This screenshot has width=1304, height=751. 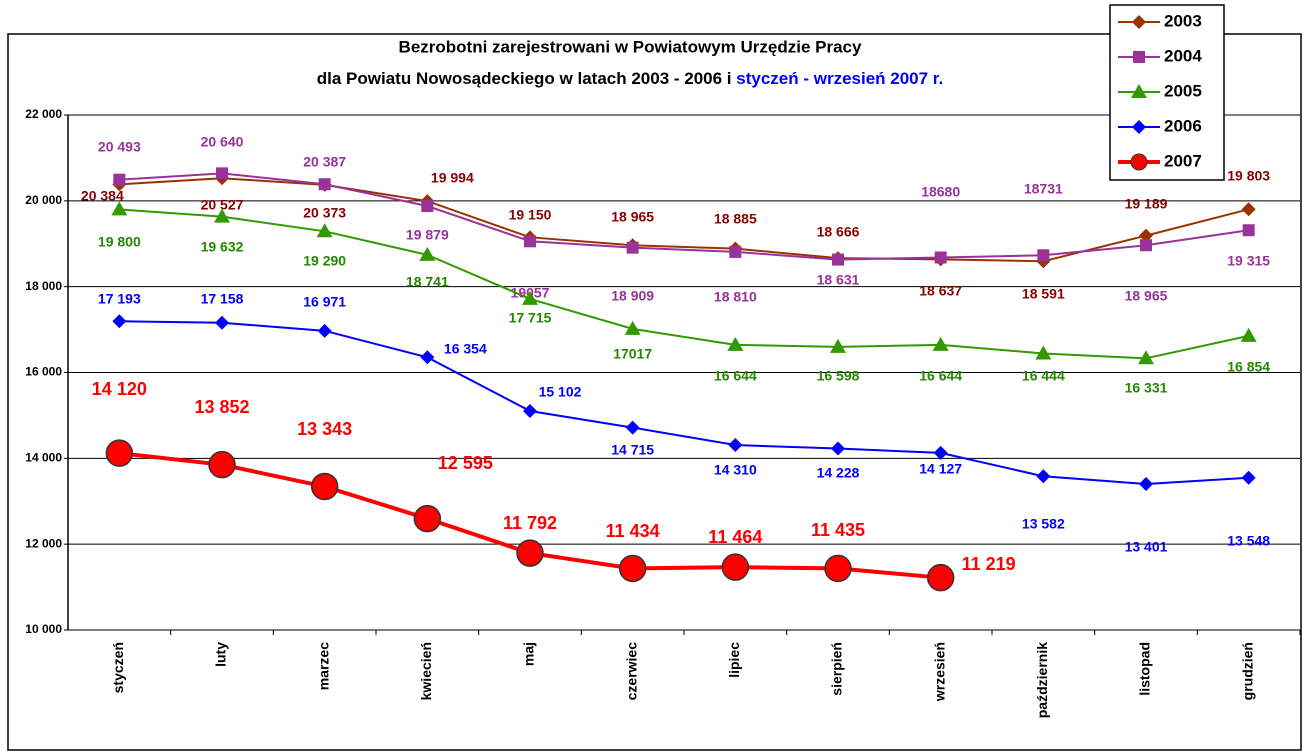 What do you see at coordinates (452, 178) in the screenshot?
I see `data-label: 19 994` at bounding box center [452, 178].